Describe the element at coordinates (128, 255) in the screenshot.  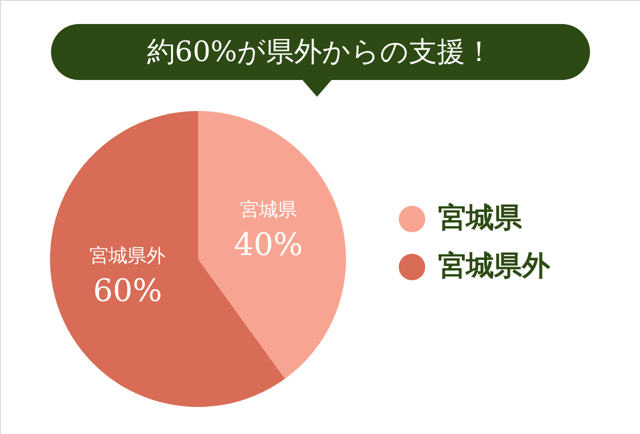
I see `slice-label: 宮城県外` at that location.